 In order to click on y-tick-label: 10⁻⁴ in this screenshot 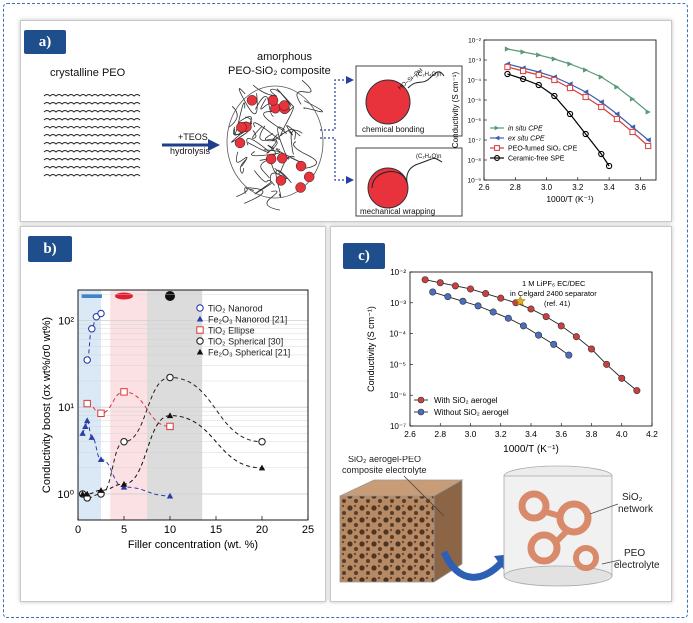, I will do `click(397, 334)`.